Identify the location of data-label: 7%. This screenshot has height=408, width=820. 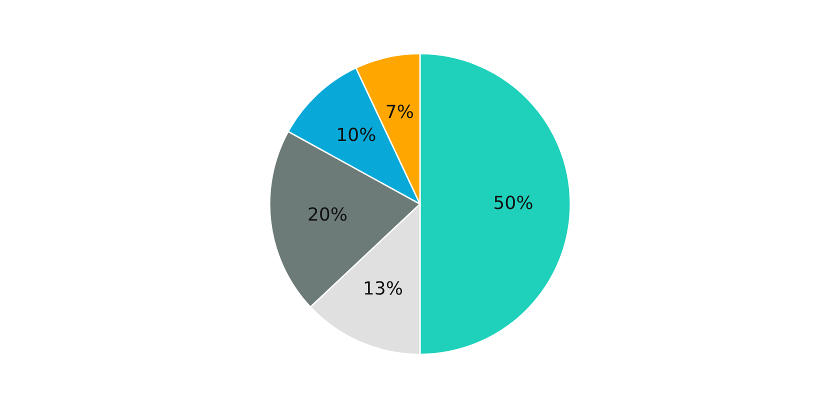
(399, 111).